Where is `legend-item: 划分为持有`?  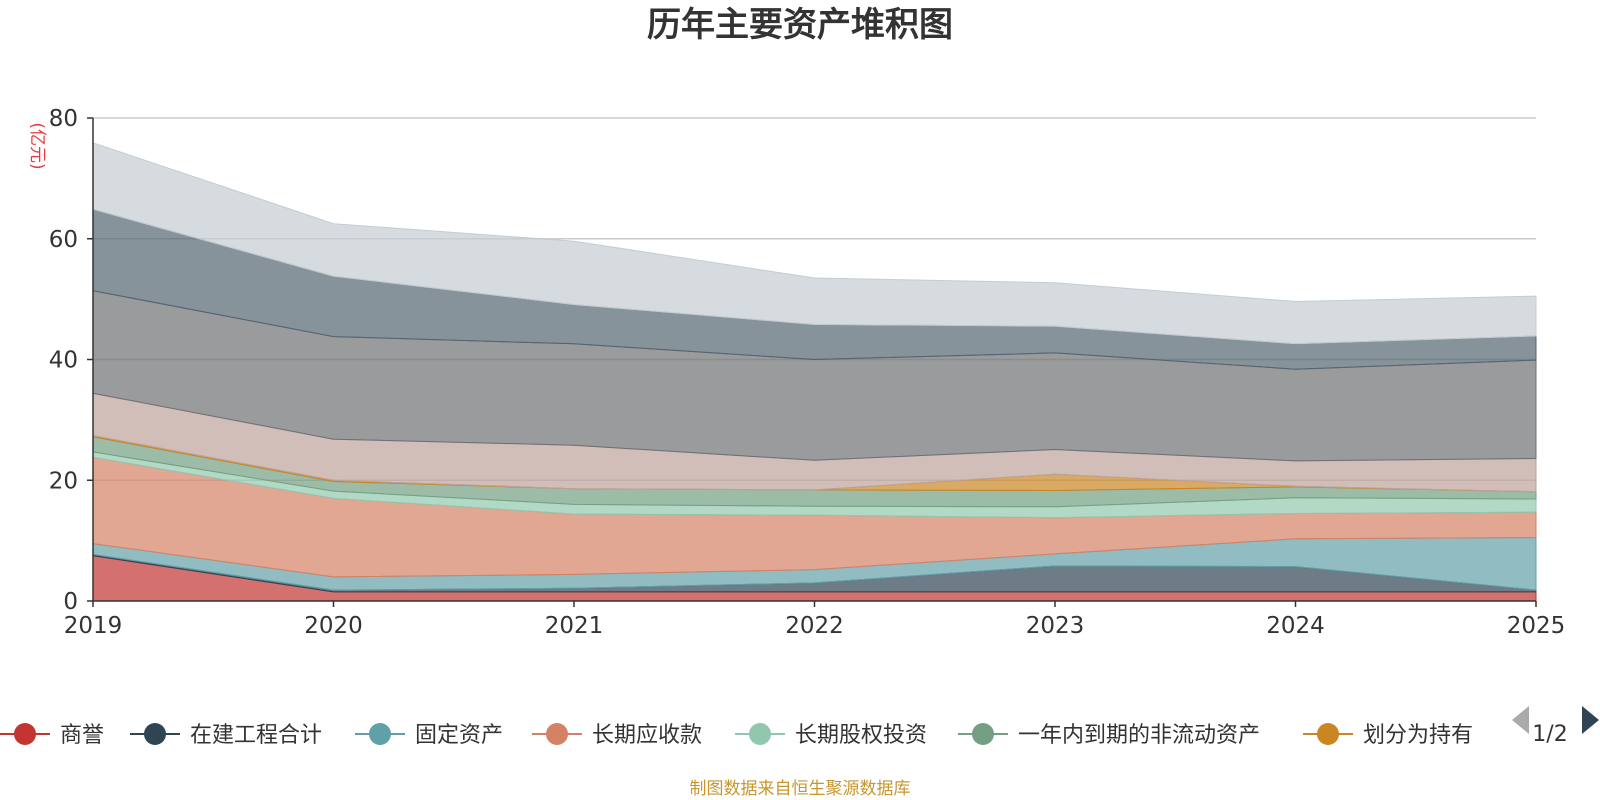
legend-item: 划分为持有 is located at coordinates (1388, 735).